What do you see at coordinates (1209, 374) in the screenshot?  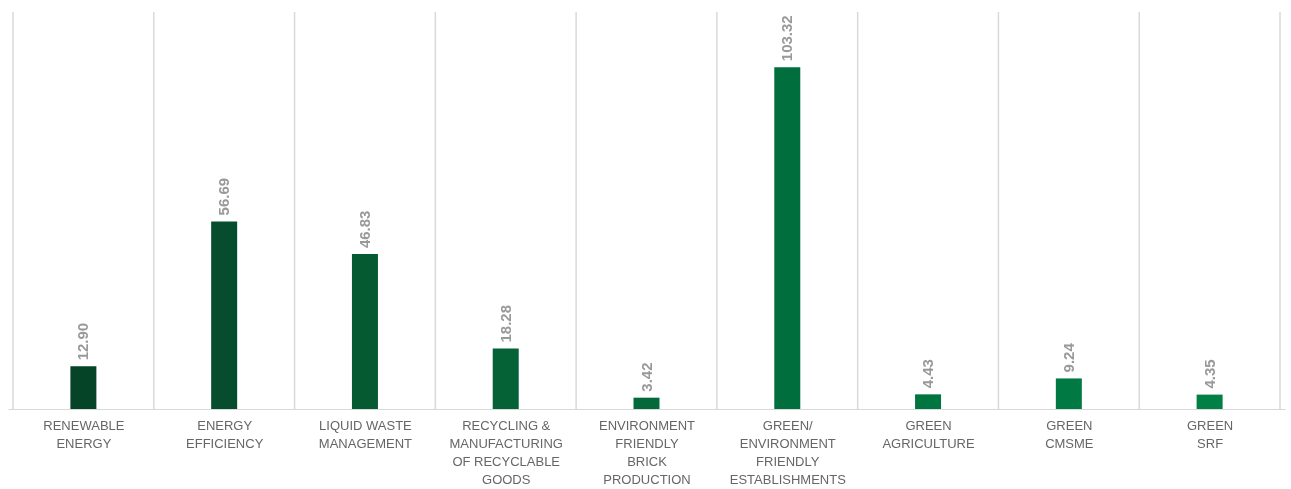 I see `data-label: 4.35` at bounding box center [1209, 374].